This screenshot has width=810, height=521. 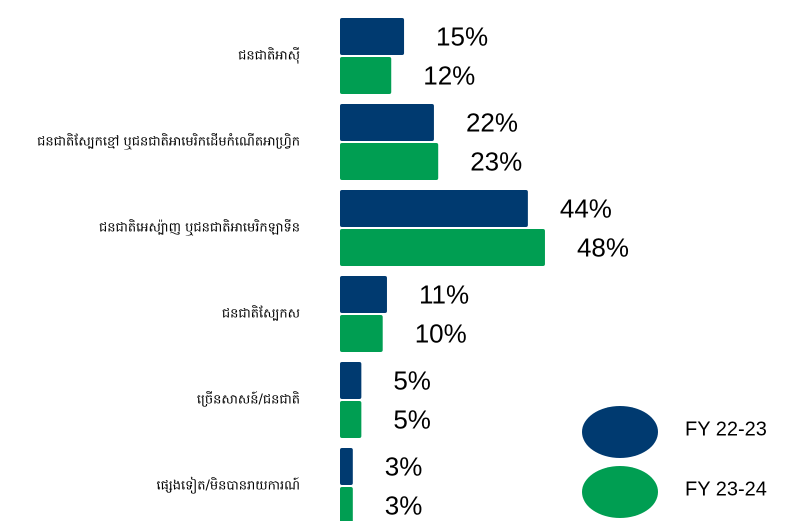 I want to click on category-label: ជនជាតិអេស្ប៉ាញ ឬជនជាតិអាមេរិកឡាទីន, so click(x=199, y=228).